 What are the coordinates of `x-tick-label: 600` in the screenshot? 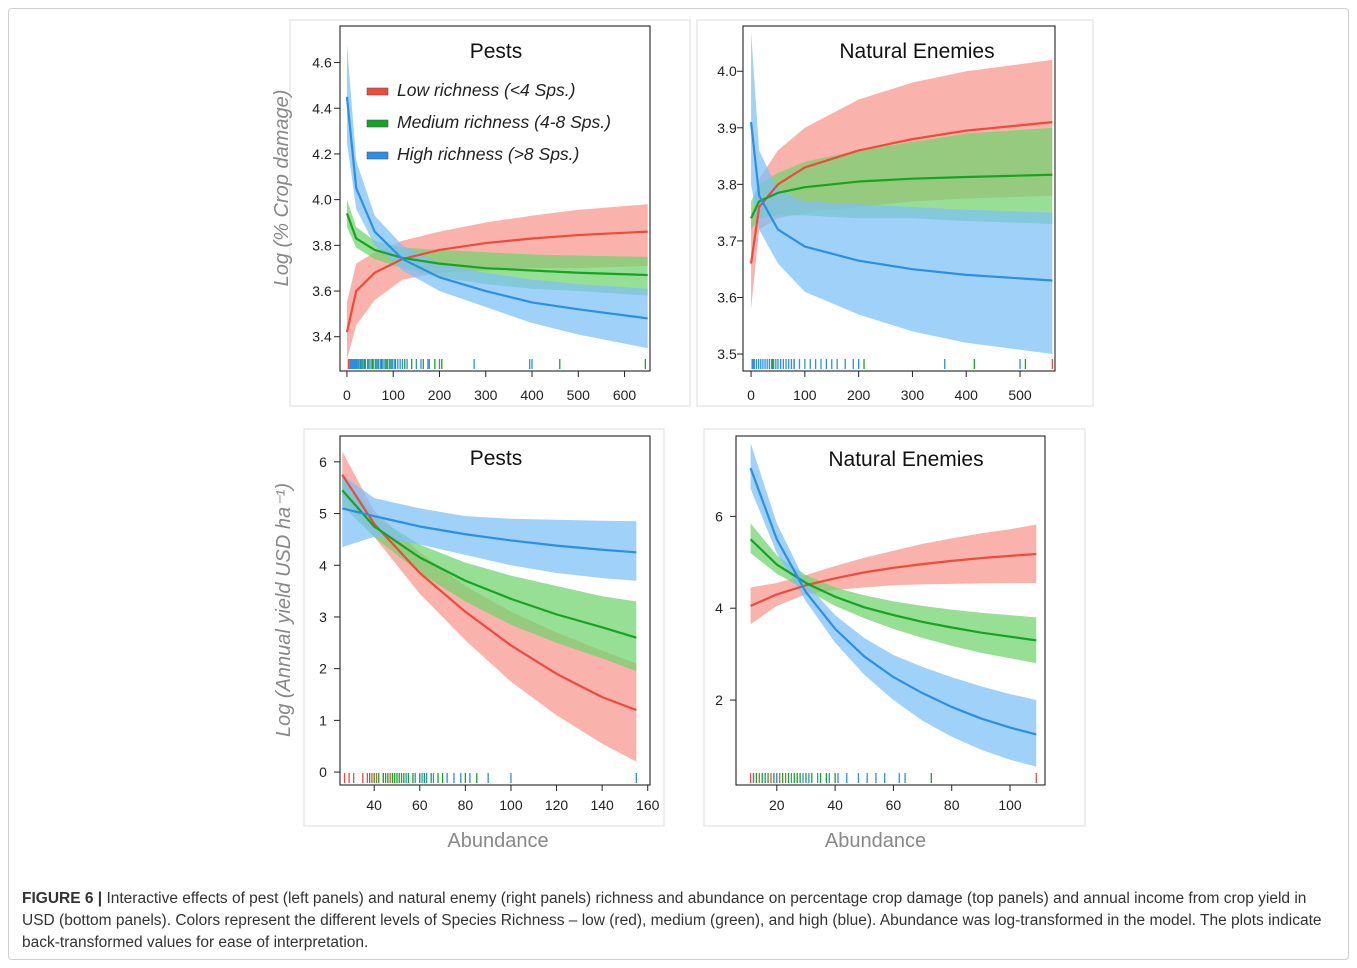 It's located at (625, 395).